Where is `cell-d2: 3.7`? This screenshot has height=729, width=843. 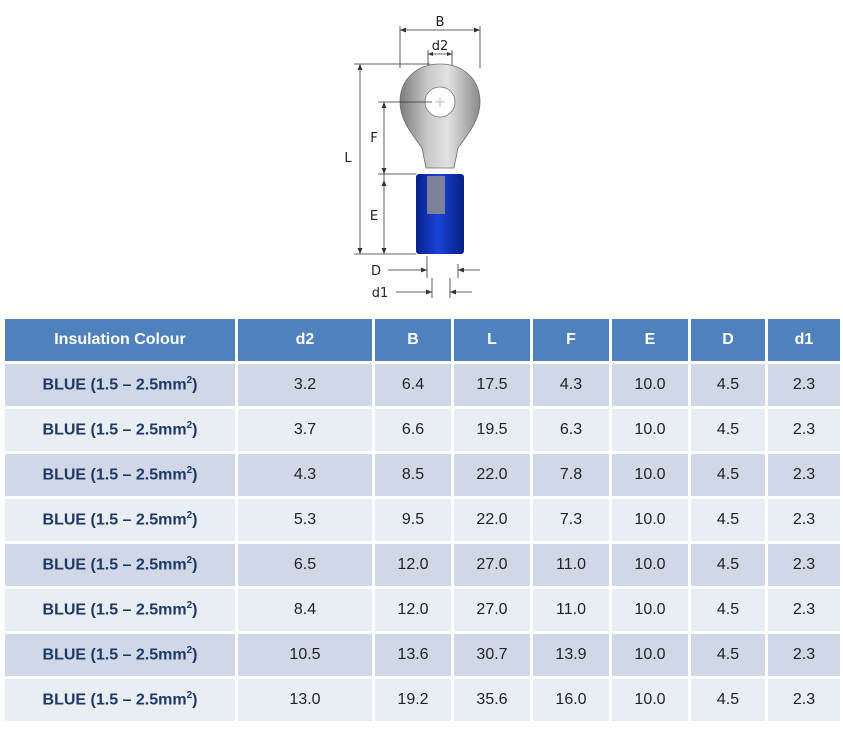
cell-d2: 3.7 is located at coordinates (305, 430).